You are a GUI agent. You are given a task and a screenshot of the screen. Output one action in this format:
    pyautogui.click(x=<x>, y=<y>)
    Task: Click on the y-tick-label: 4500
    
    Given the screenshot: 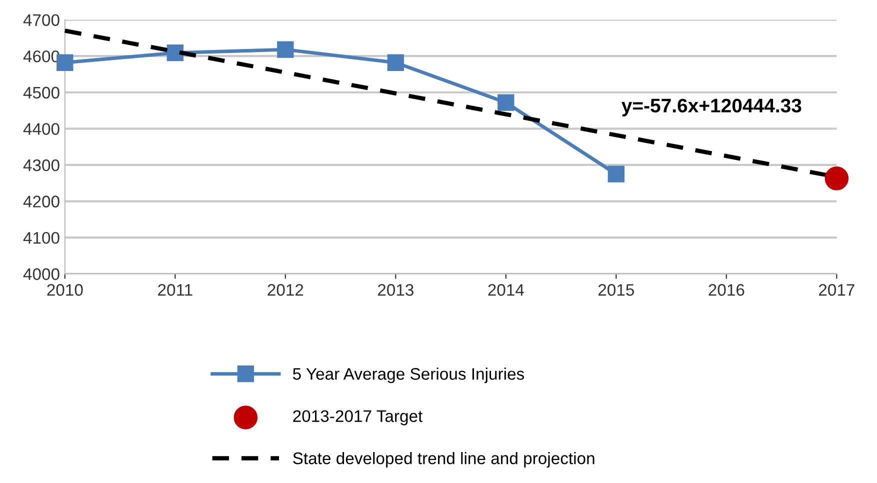 What is the action you would take?
    pyautogui.click(x=41, y=92)
    